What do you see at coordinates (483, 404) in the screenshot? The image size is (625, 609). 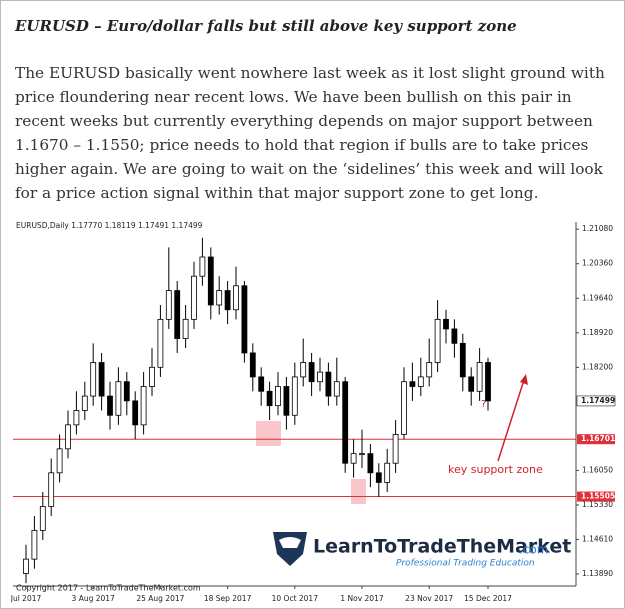 I see `annotation: ?` at bounding box center [483, 404].